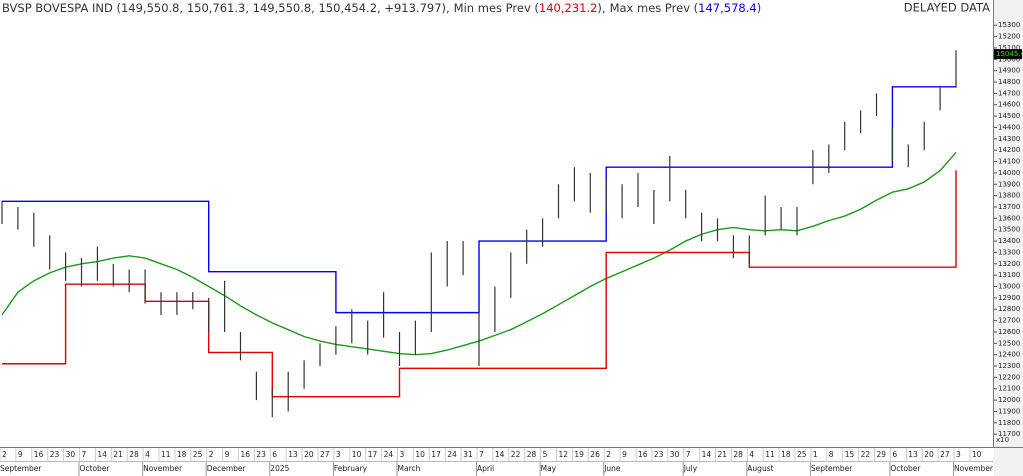 The image size is (1023, 476). I want to click on x-tick-label: 26, so click(595, 454).